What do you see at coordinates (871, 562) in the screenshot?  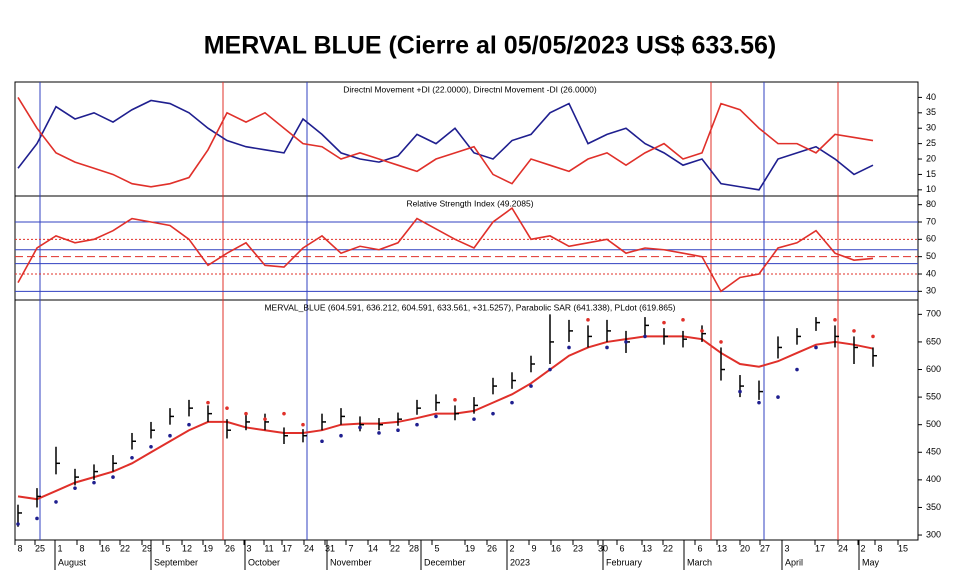 I see `month-label: May` at bounding box center [871, 562].